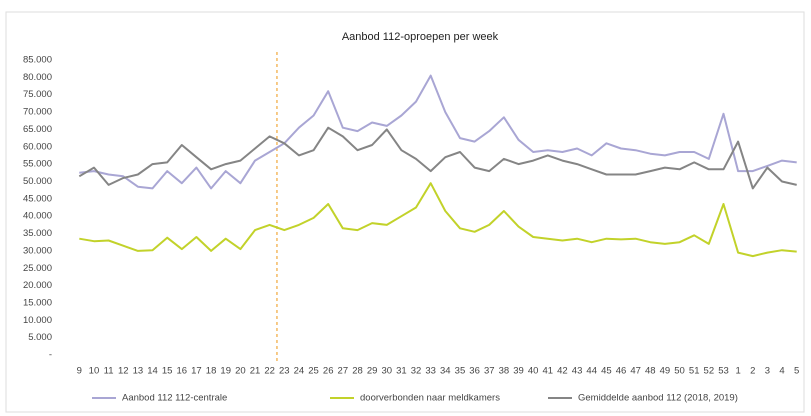 Image resolution: width=811 pixels, height=416 pixels. I want to click on x-tick-label: 27, so click(343, 371).